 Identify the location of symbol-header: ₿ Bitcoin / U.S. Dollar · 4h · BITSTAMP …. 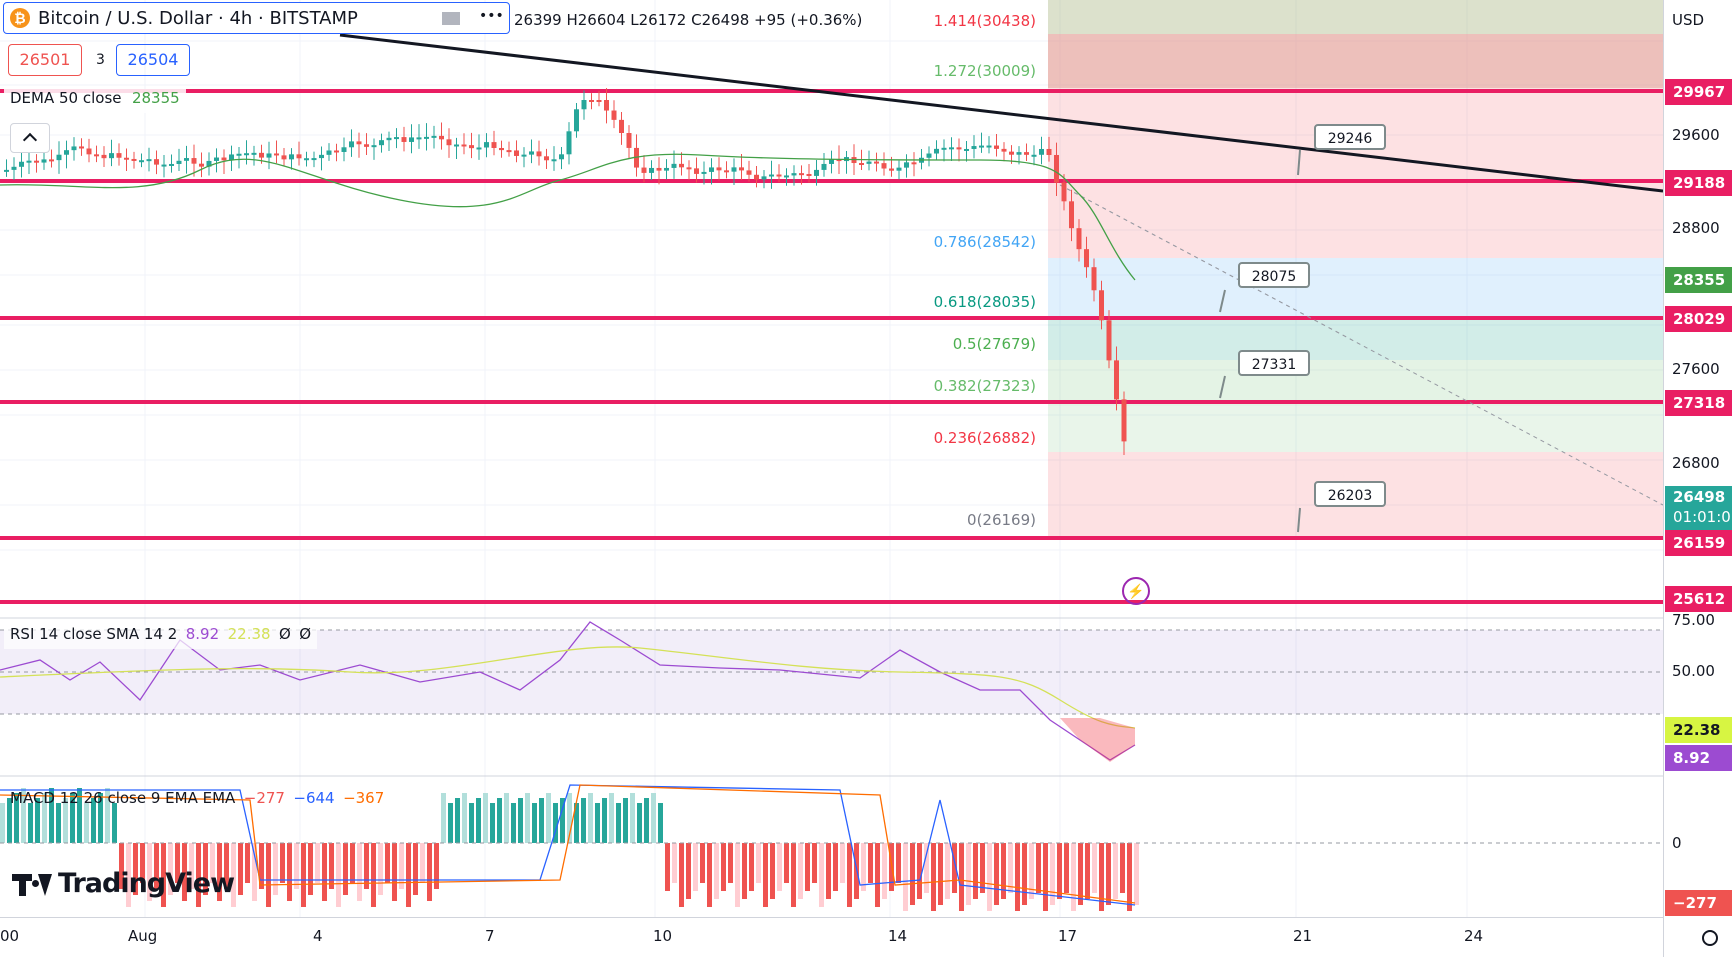
(256, 18).